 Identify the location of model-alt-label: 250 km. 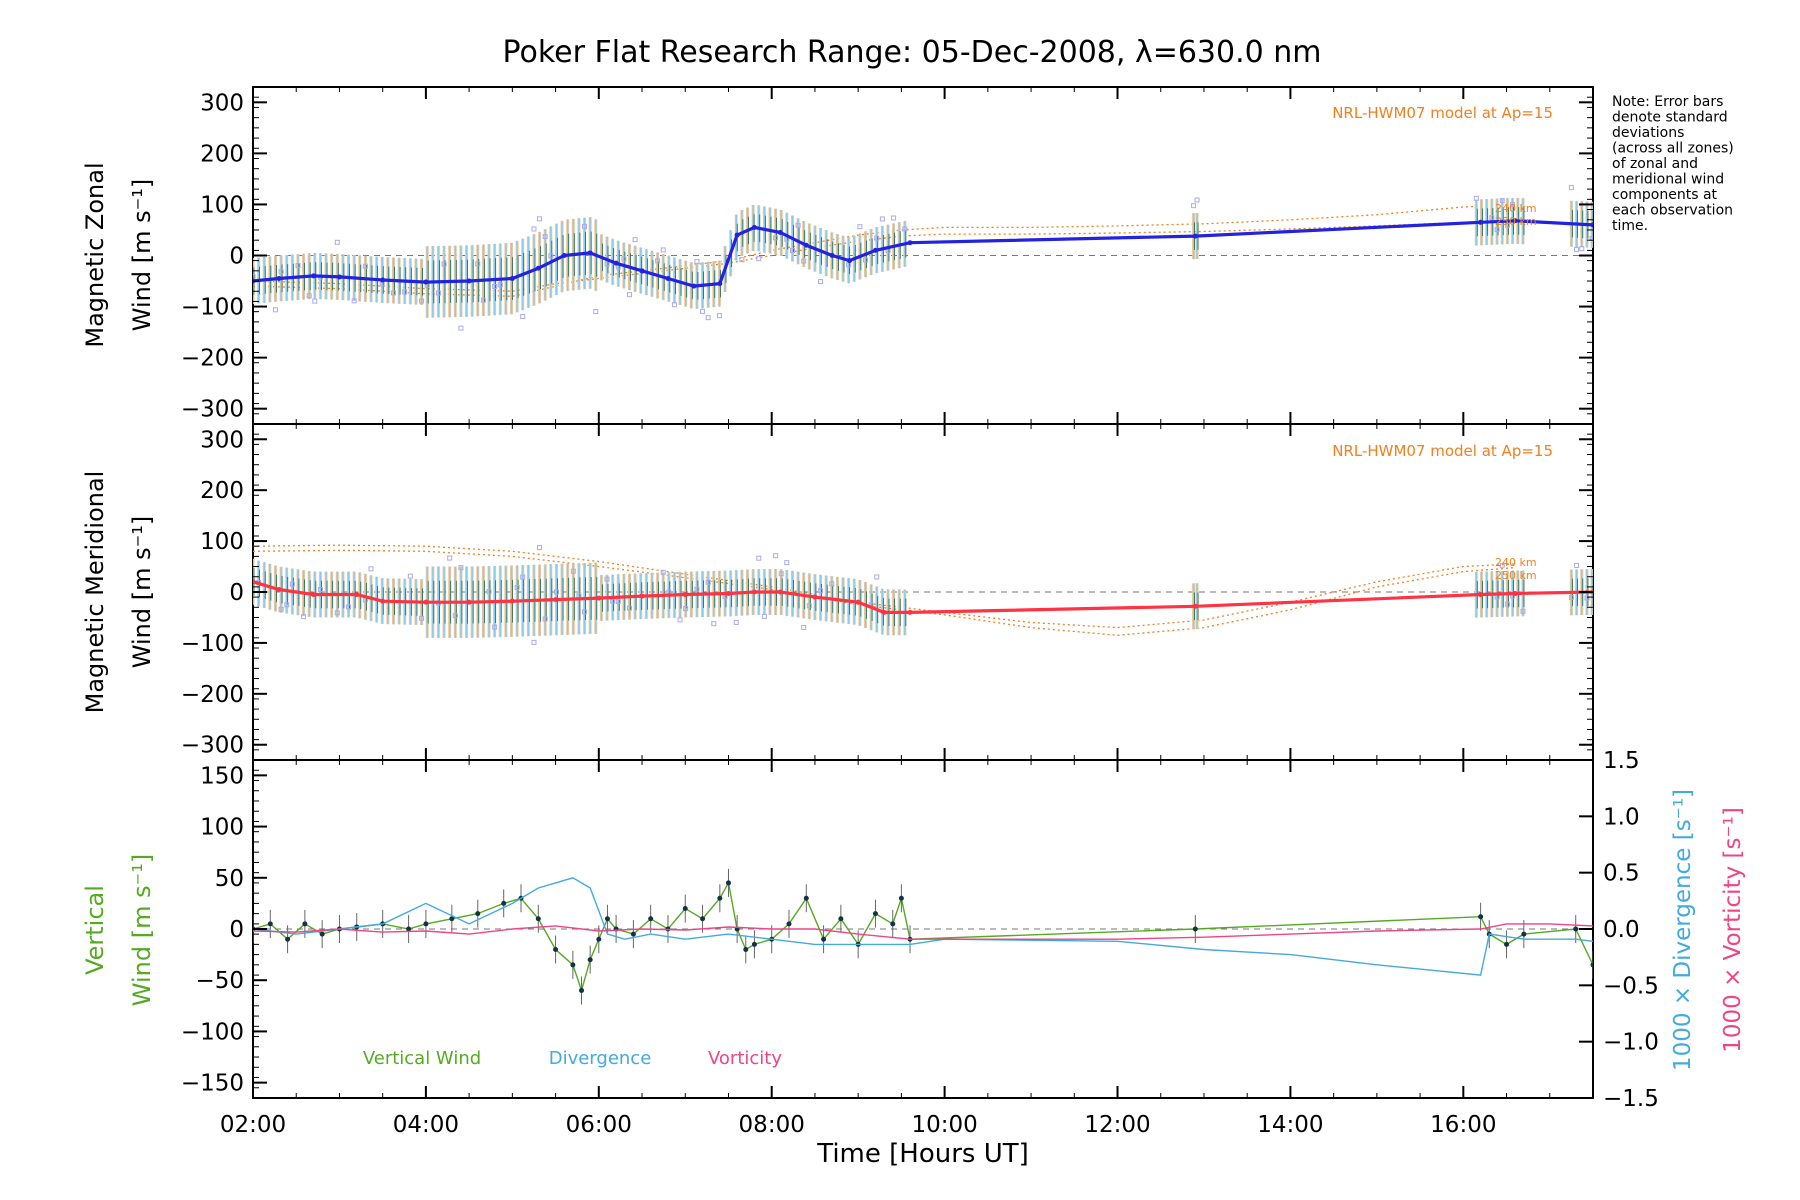
(1516, 575).